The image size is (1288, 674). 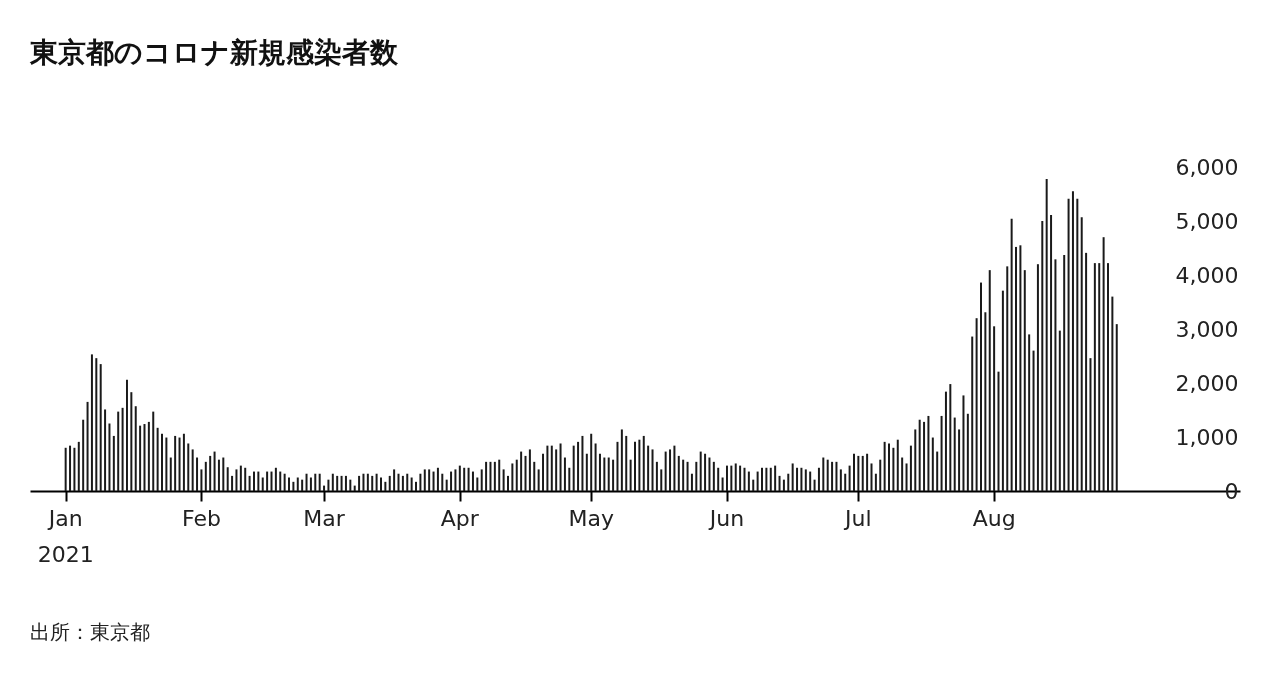 I want to click on x-tick-label: Aug, so click(x=994, y=518).